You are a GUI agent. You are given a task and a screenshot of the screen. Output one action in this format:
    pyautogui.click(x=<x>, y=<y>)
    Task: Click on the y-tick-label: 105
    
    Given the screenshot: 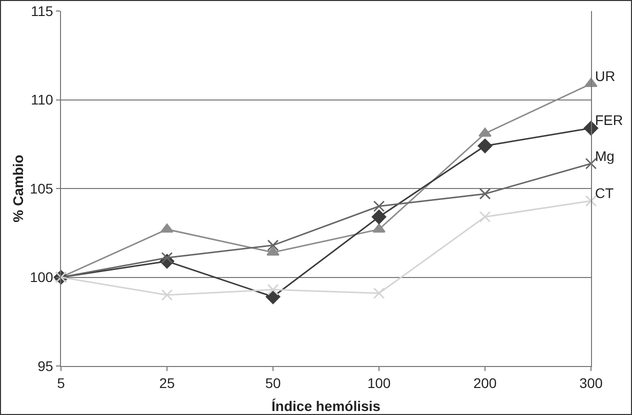 What is the action you would take?
    pyautogui.click(x=42, y=188)
    